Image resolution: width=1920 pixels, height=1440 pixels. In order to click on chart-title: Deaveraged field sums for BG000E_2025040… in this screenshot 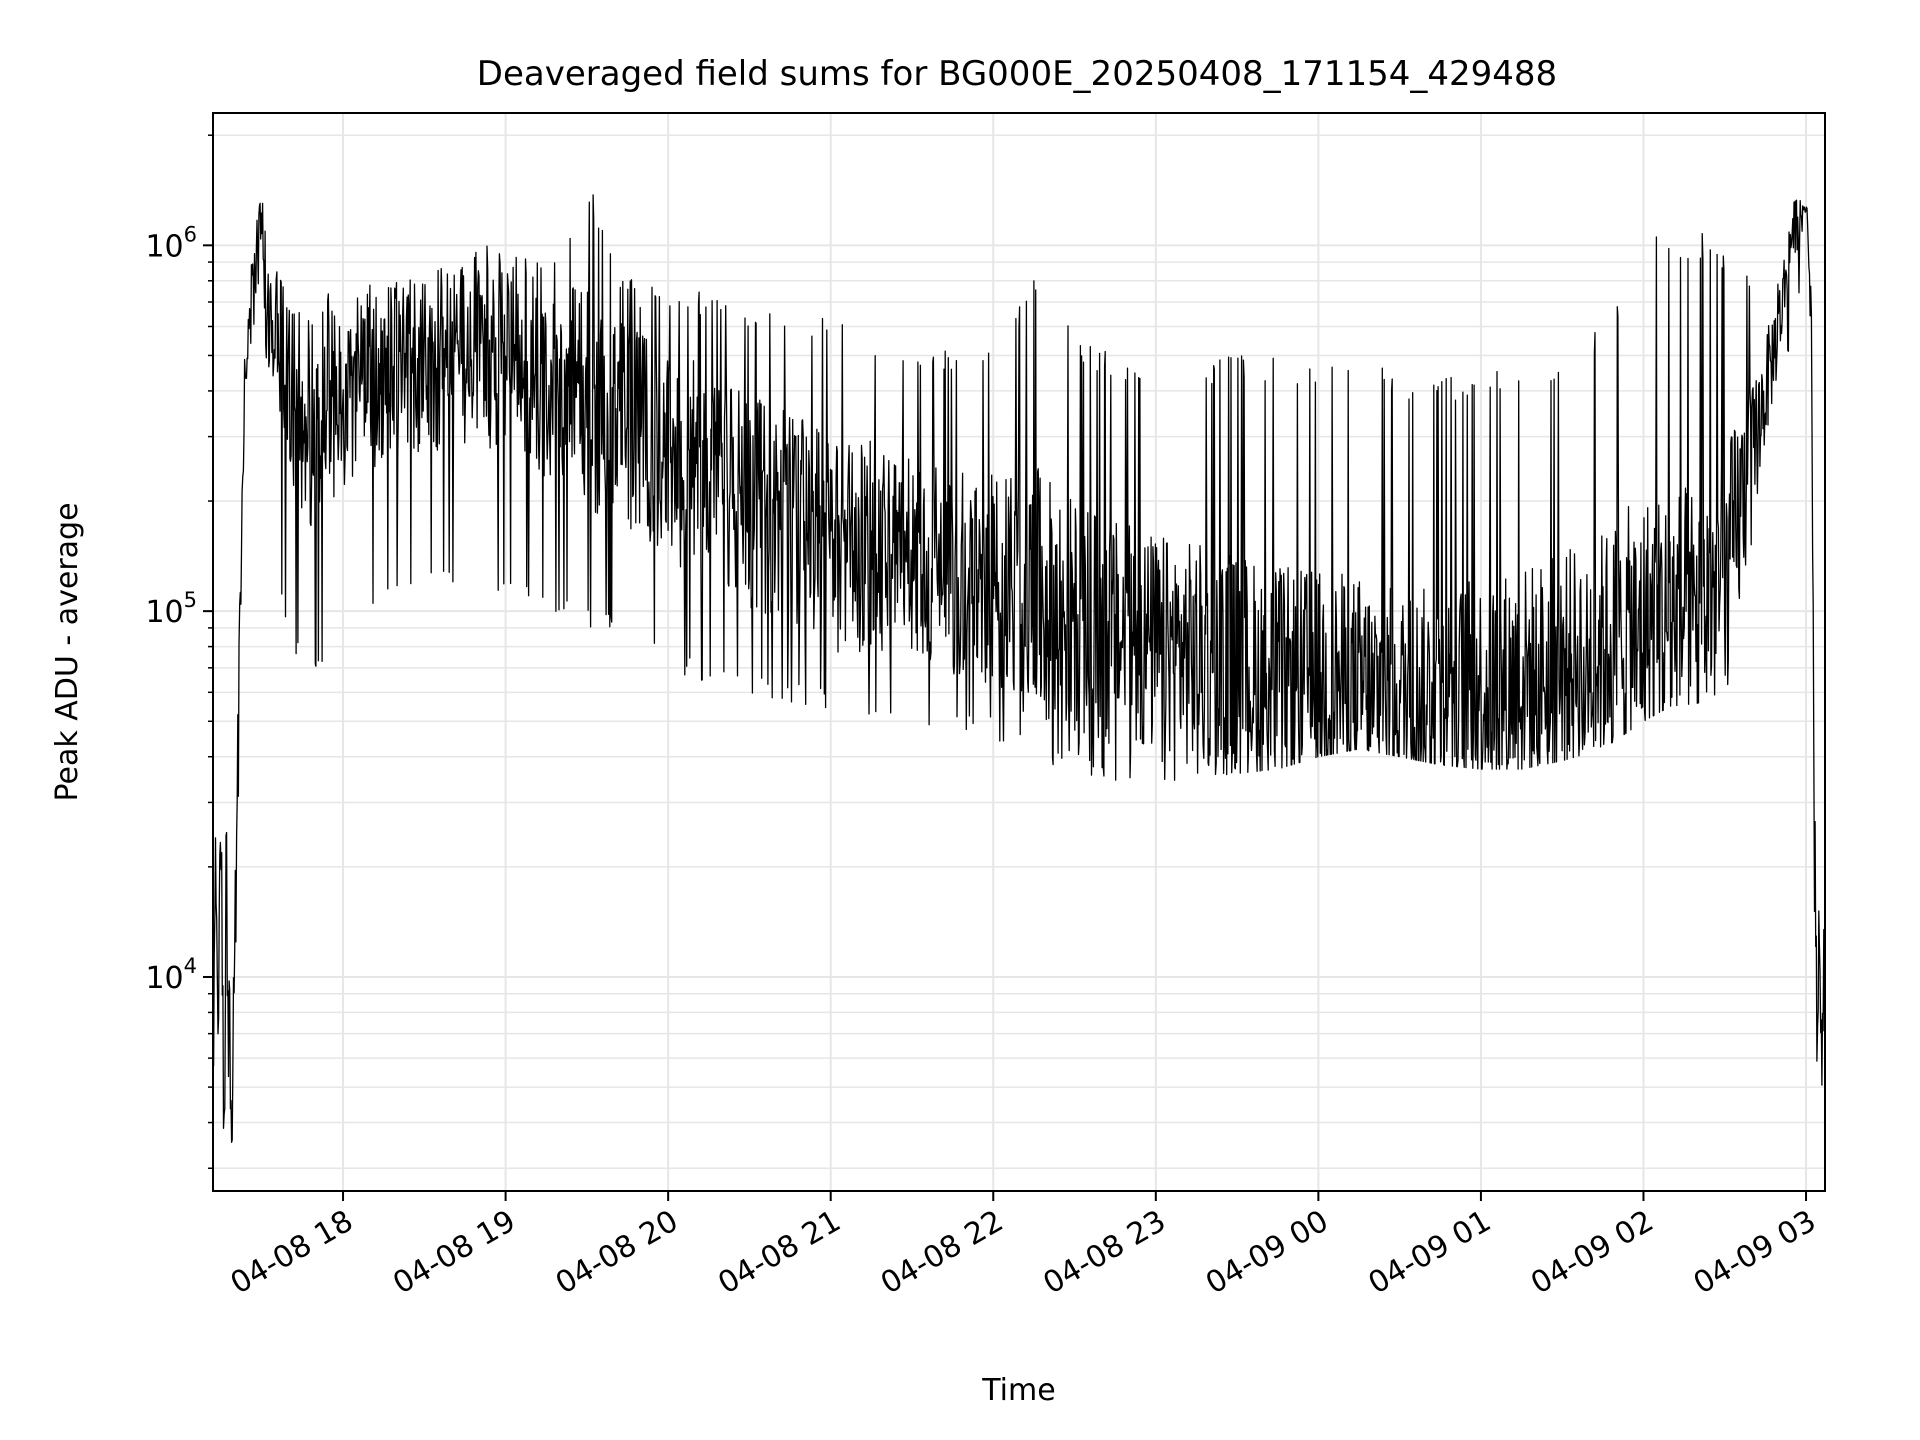, I will do `click(1017, 74)`.